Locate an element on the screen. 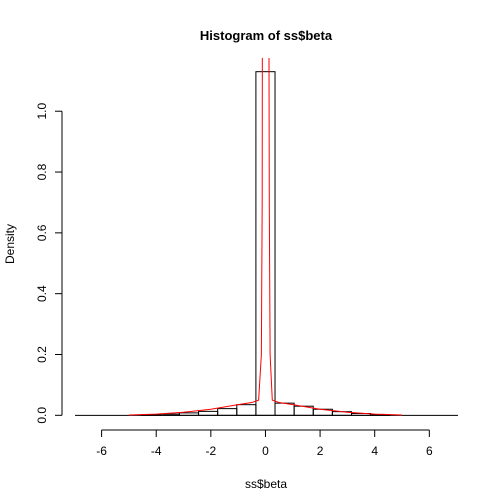 This screenshot has height=504, width=504. x-tick-label: -2 is located at coordinates (211, 451).